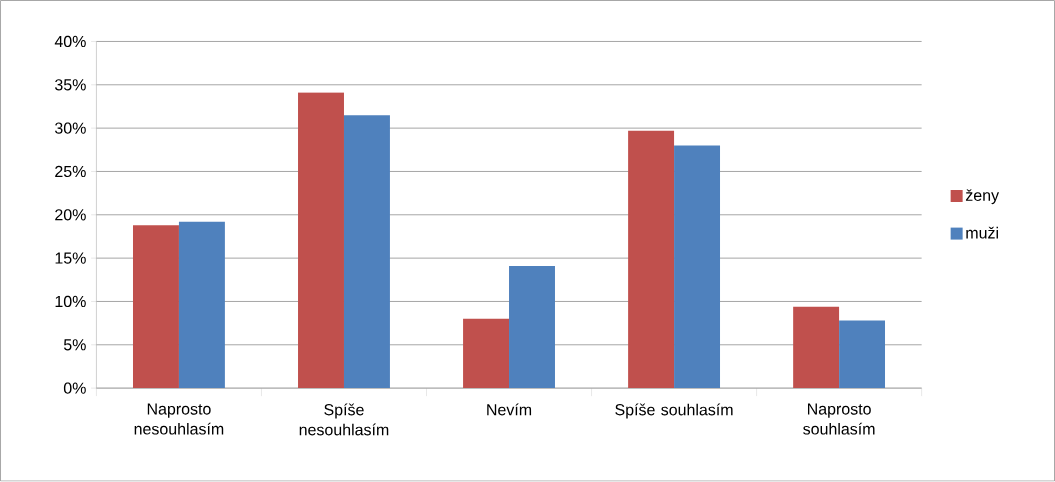 Image resolution: width=1055 pixels, height=482 pixels. Describe the element at coordinates (179, 419) in the screenshot. I see `x-tick-label: Naprosto nesouhlasím` at that location.